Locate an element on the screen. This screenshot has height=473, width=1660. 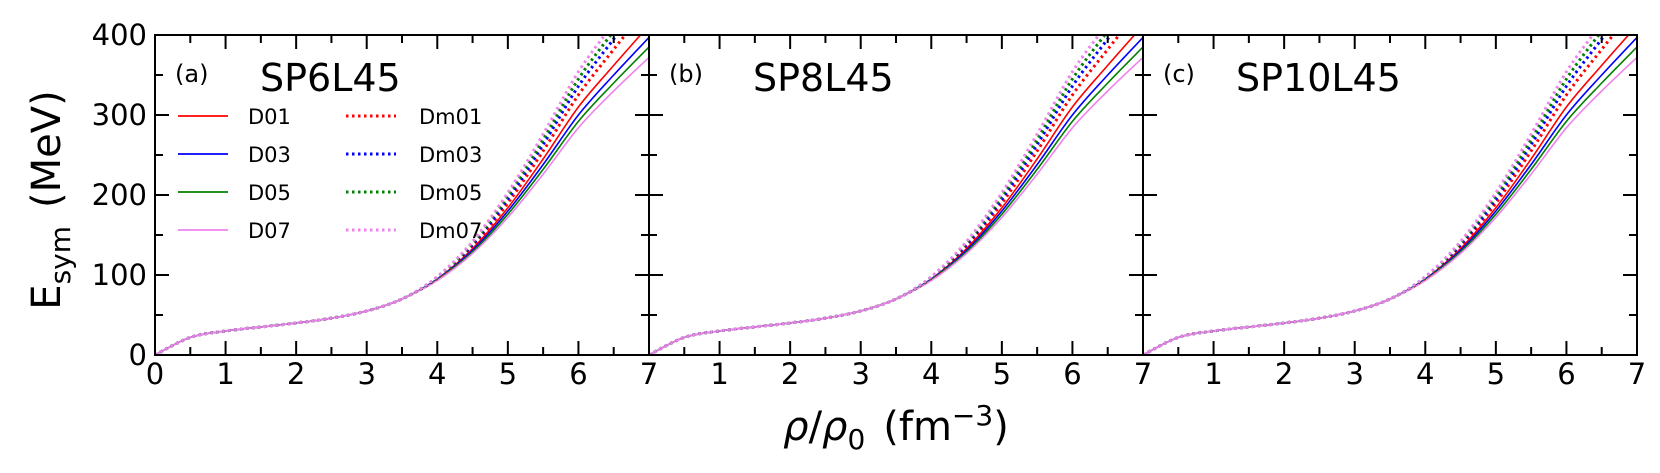
y-tick-label: 0 is located at coordinates (138, 355).